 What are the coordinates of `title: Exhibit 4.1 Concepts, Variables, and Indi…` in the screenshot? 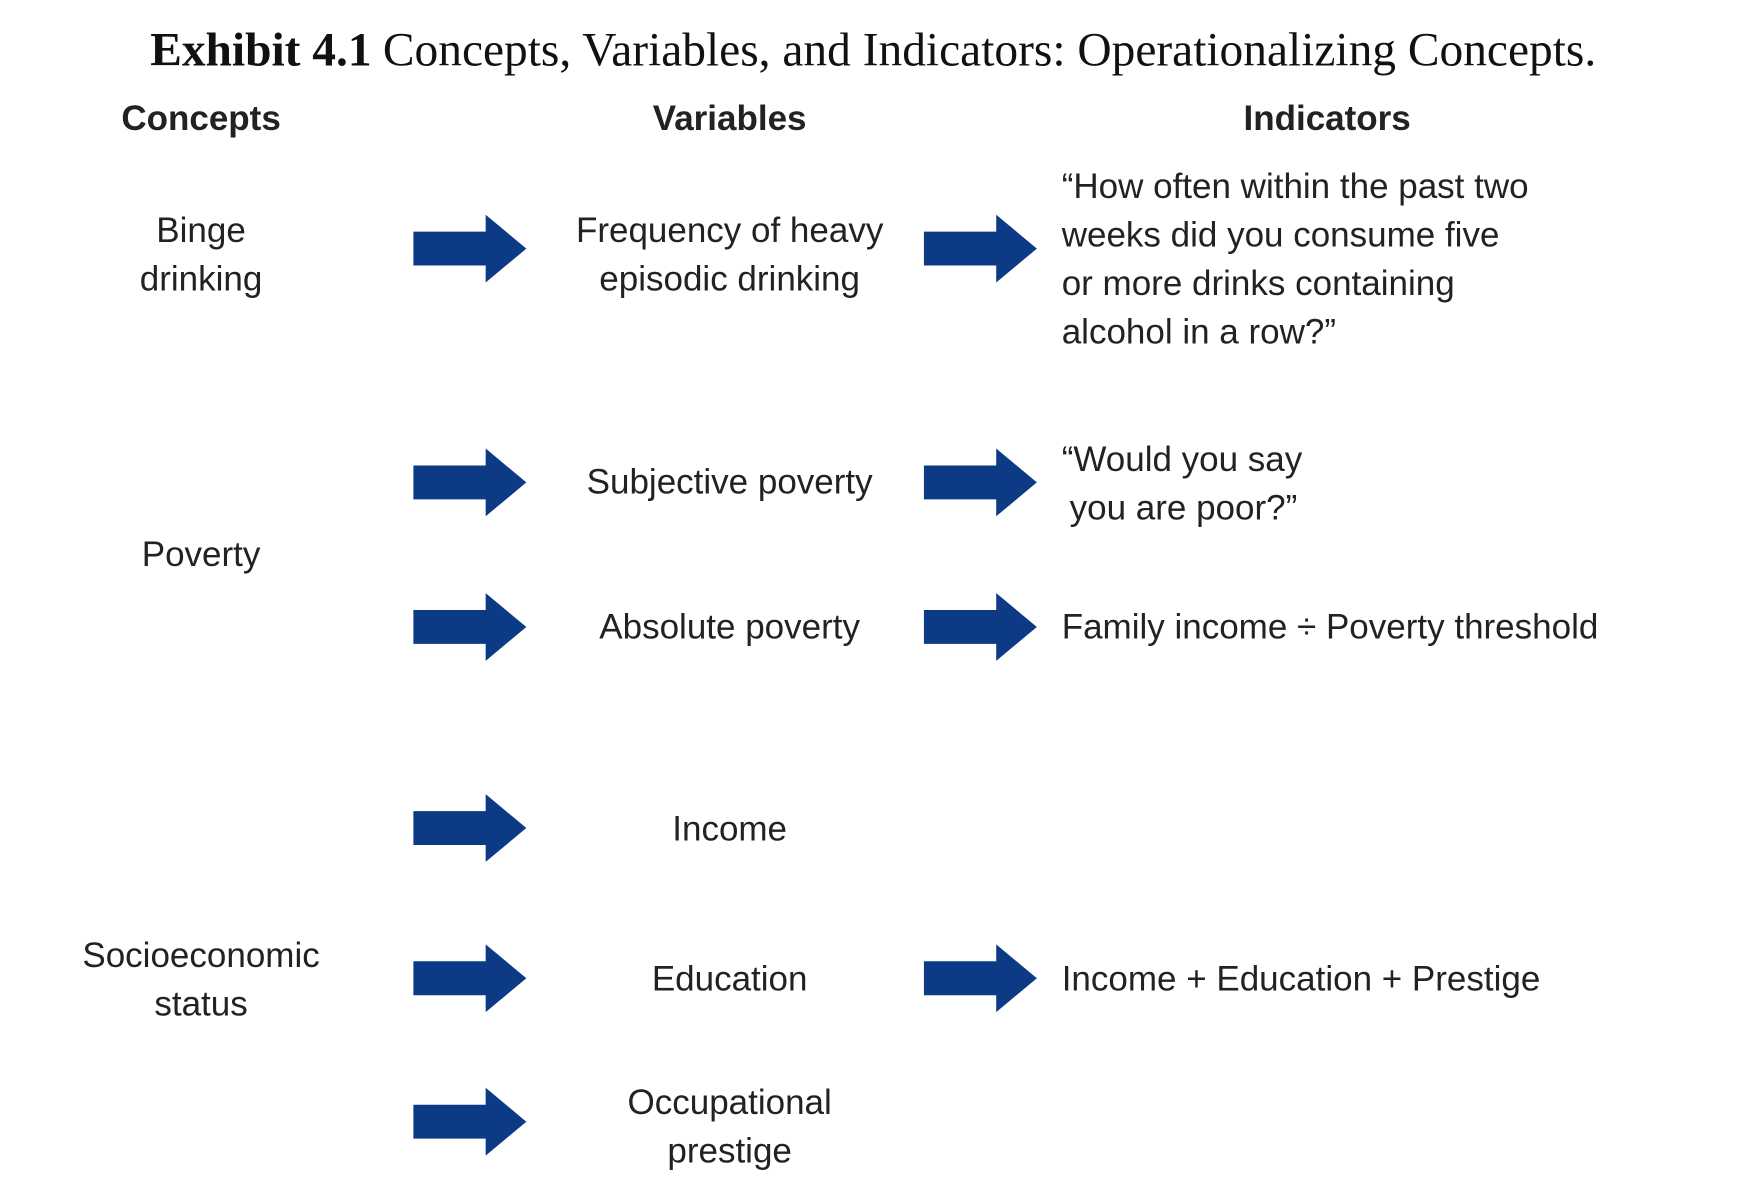 It's located at (873, 51).